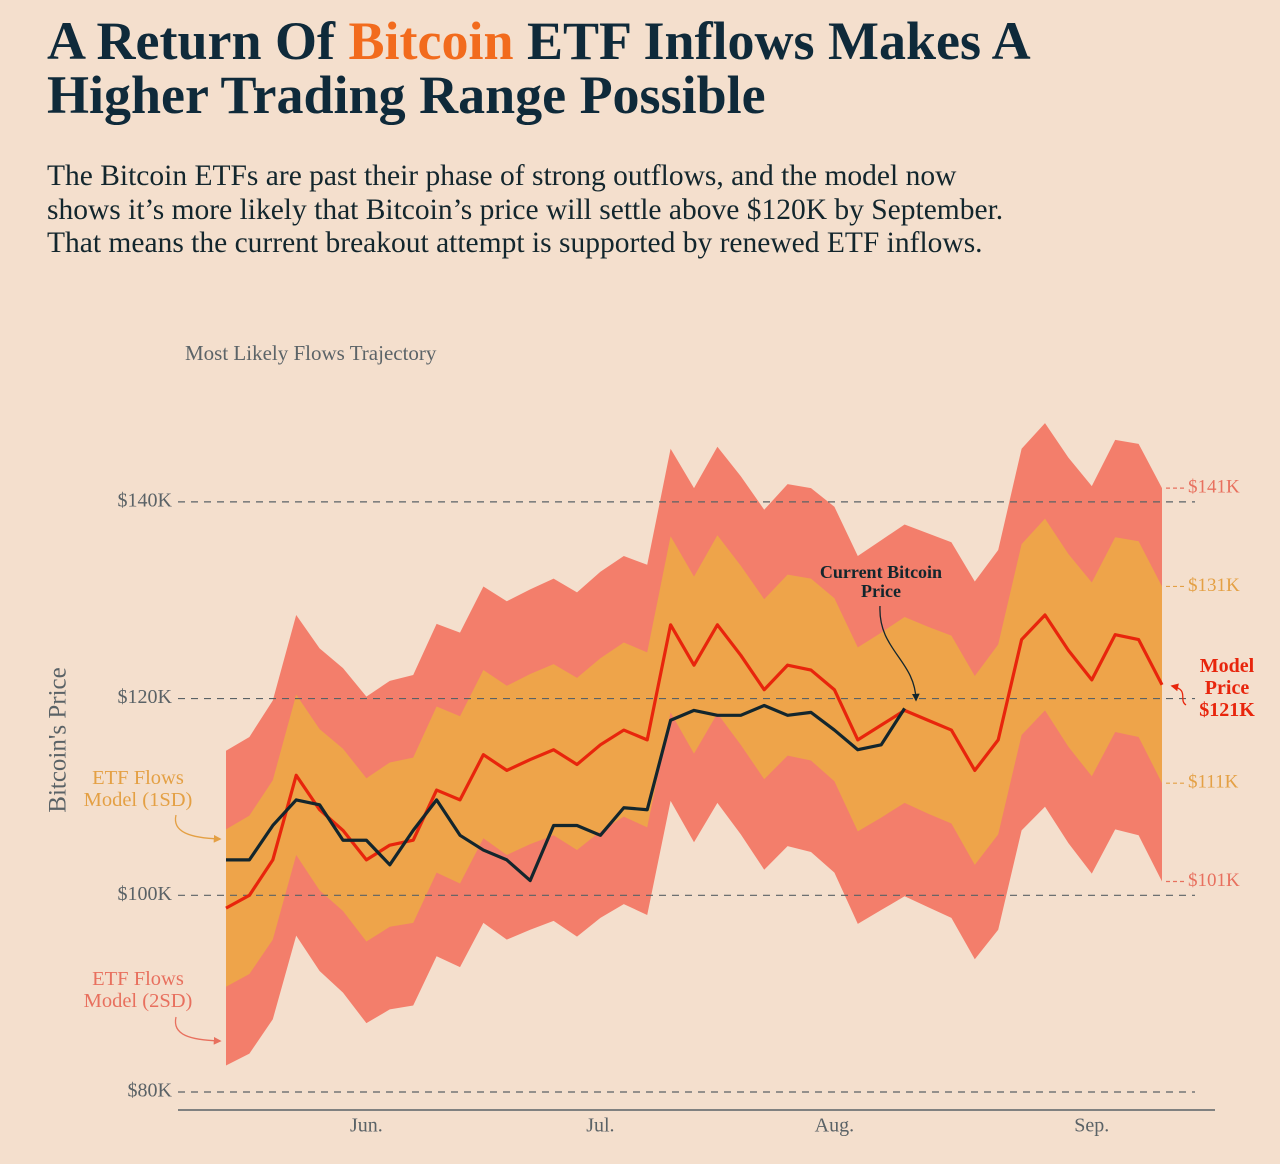 This screenshot has width=1280, height=1164. What do you see at coordinates (1213, 782) in the screenshot?
I see `end-label: $111K` at bounding box center [1213, 782].